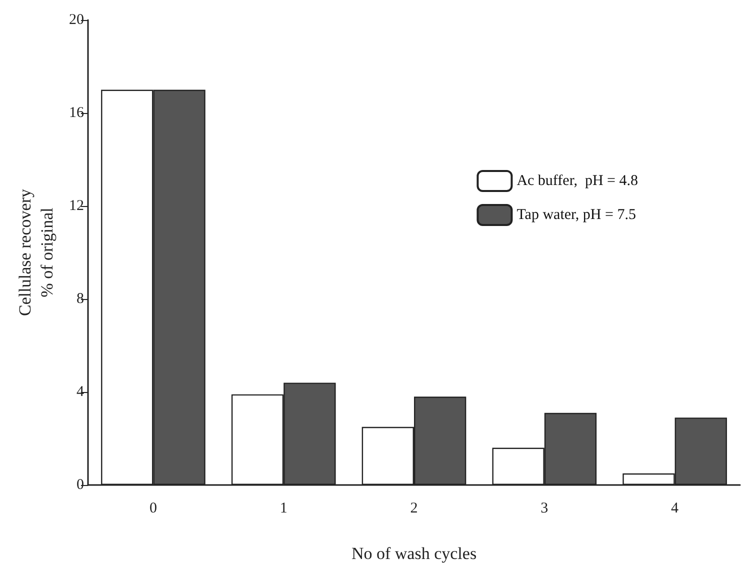  What do you see at coordinates (544, 508) in the screenshot?
I see `x-tick-label: 3` at bounding box center [544, 508].